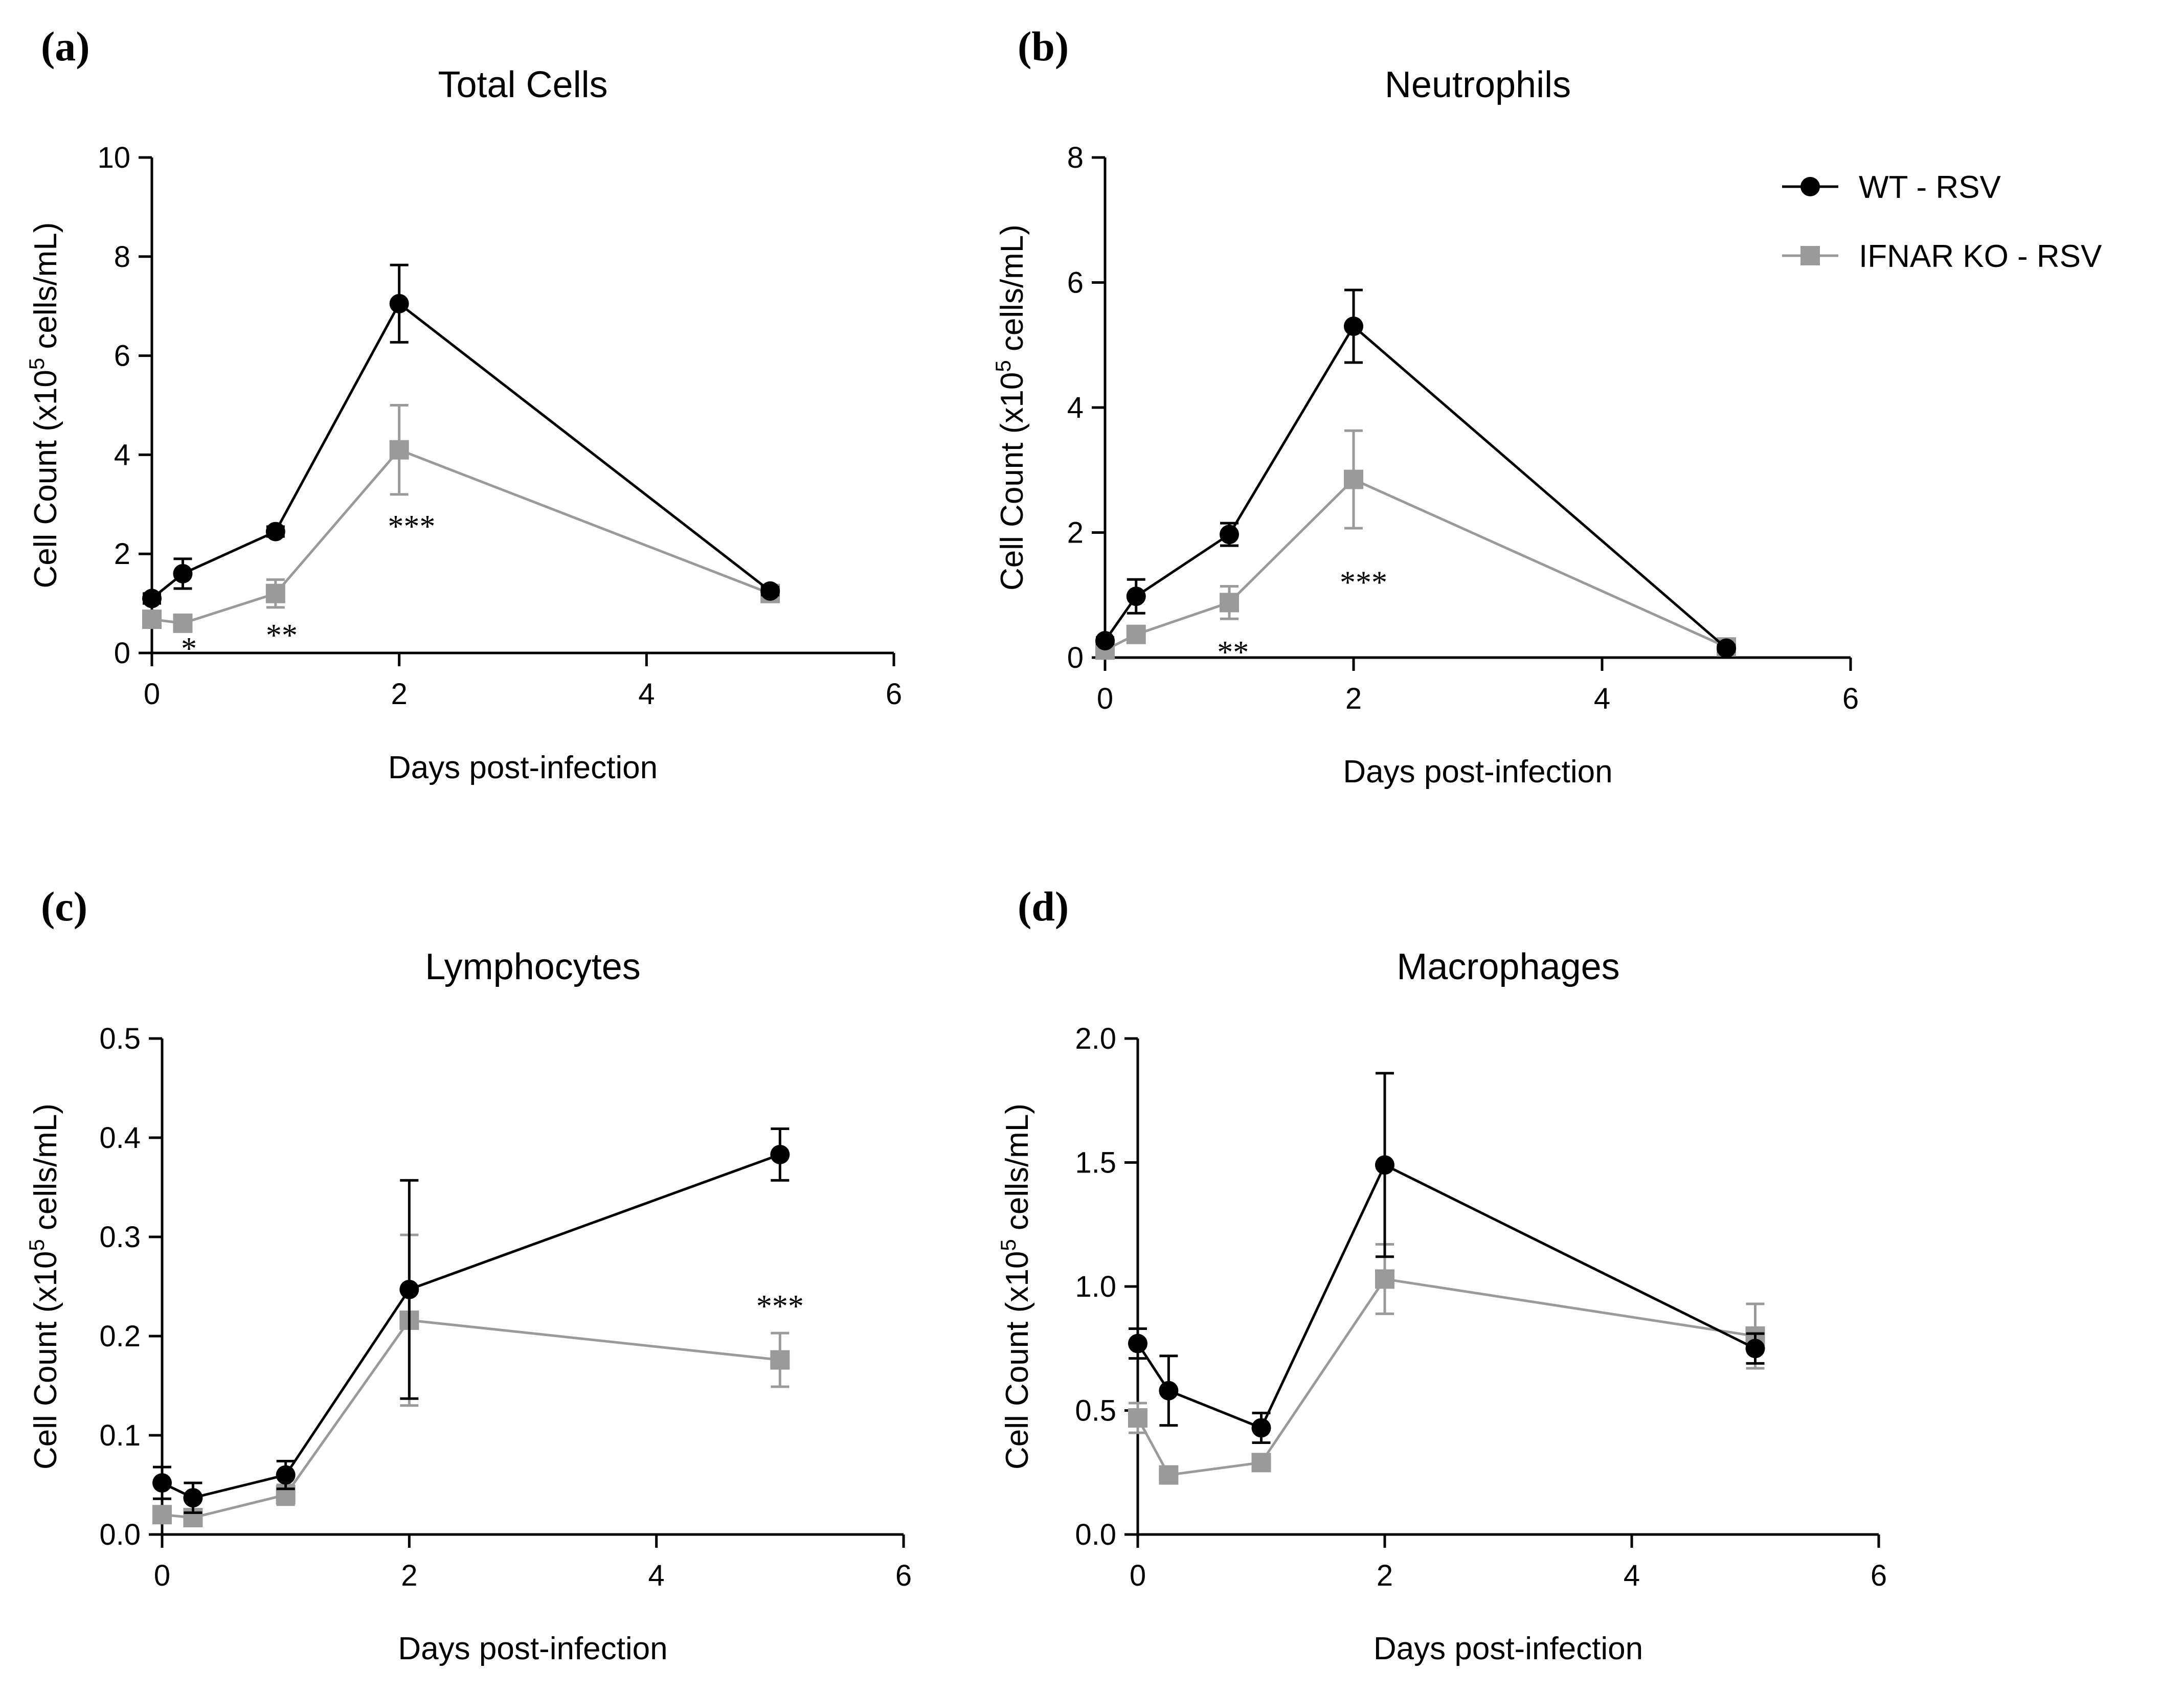 The image size is (2184, 1693). I want to click on legend-label: IFNAR KO - RSV, so click(1980, 256).